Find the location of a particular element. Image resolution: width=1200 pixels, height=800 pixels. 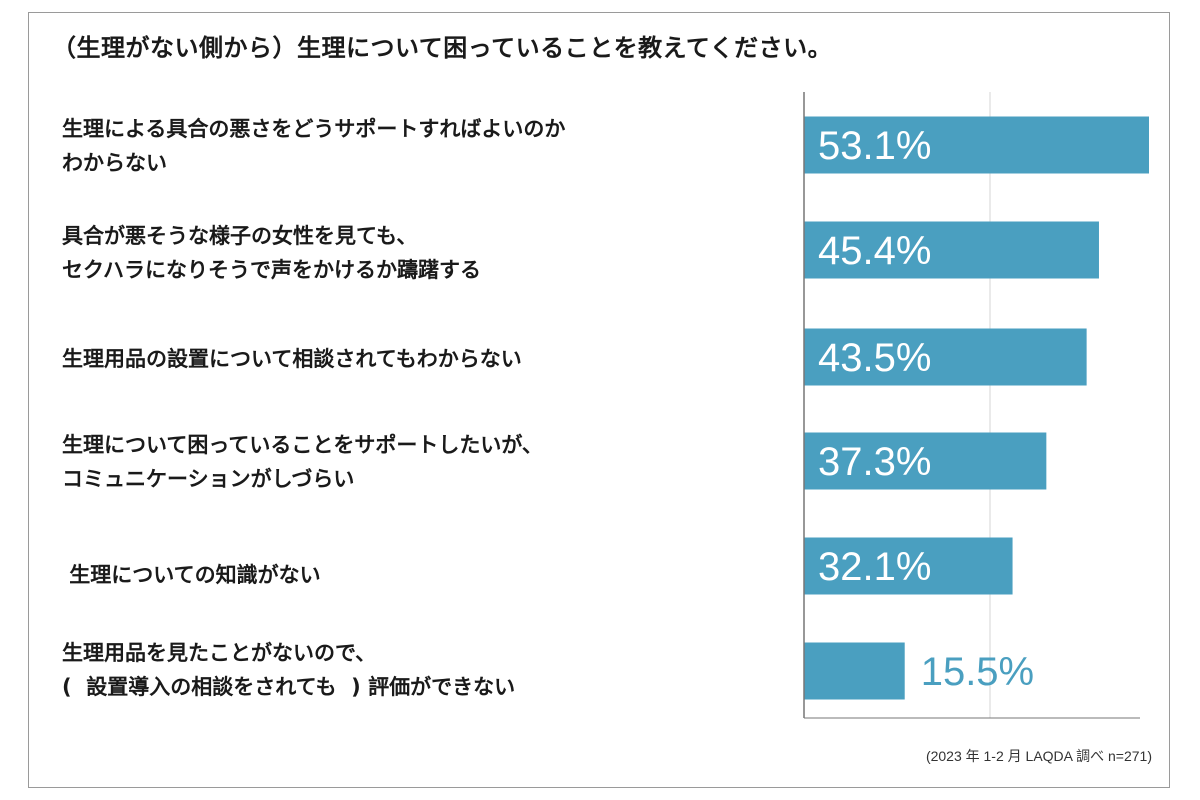

data-label: 15.5% is located at coordinates (977, 672).